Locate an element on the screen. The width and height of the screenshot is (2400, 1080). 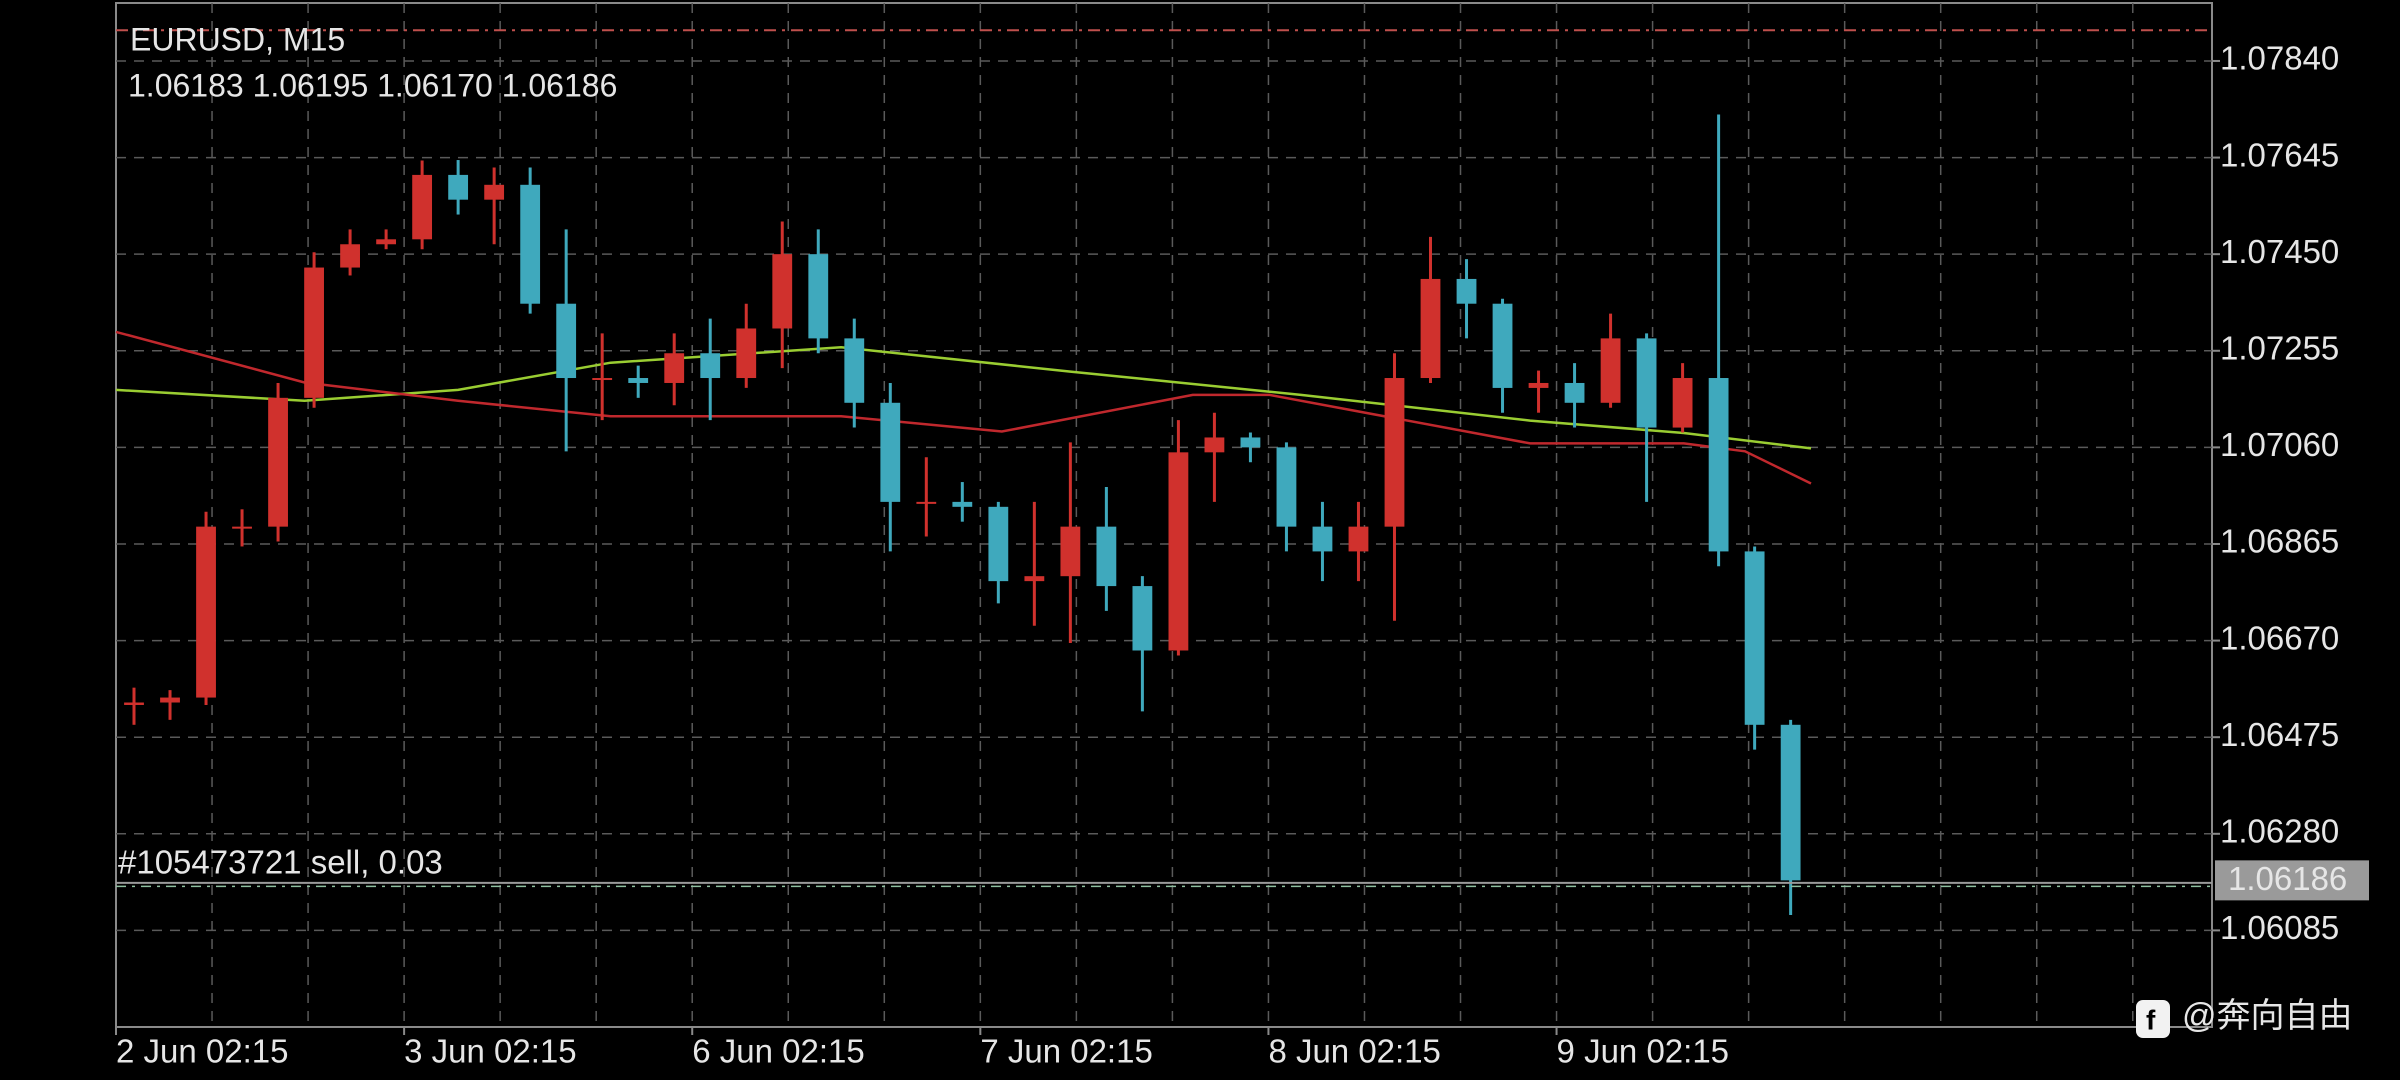
watermark-icon-glyph: f is located at coordinates (2151, 1019).